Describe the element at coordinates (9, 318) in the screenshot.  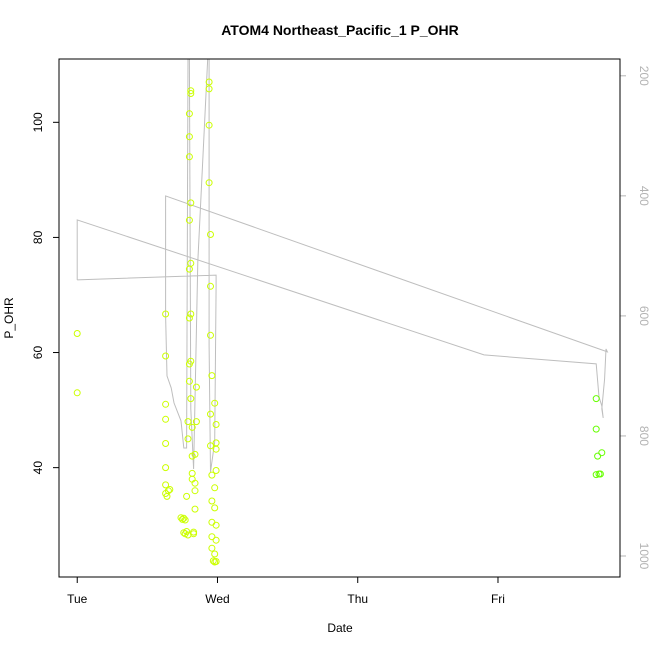
I see `y-axis-label: P_OHR` at that location.